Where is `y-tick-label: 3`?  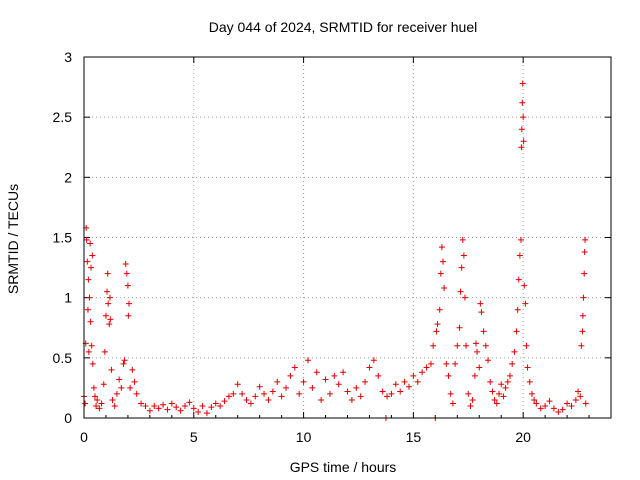
y-tick-label: 3 is located at coordinates (68, 57).